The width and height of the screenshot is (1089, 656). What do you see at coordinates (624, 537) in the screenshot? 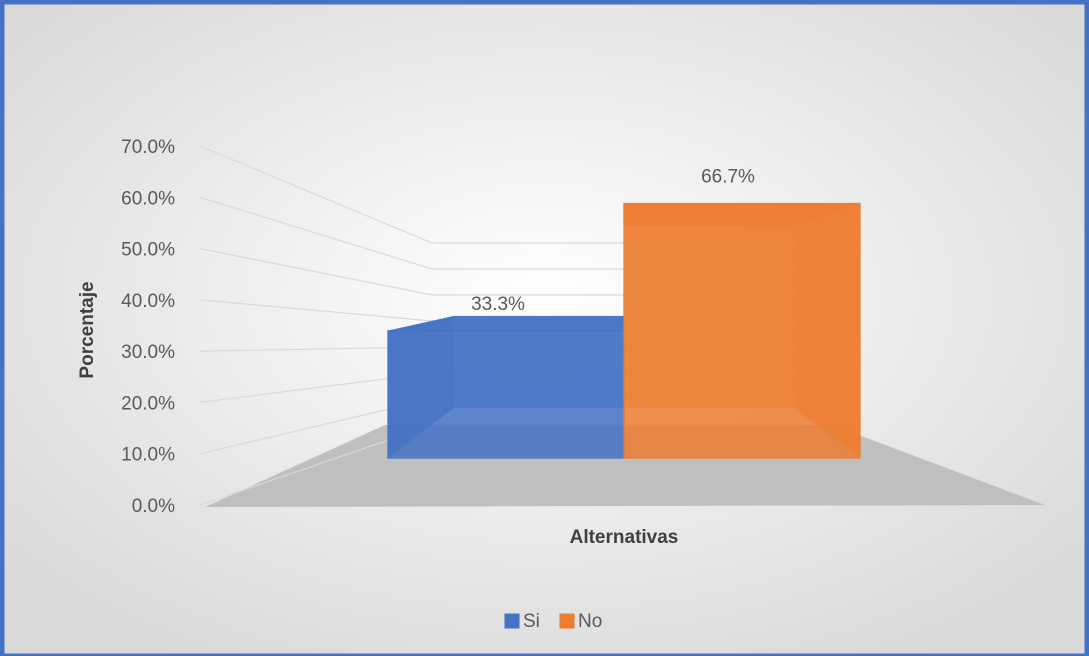
I see `x-axis-title: Alternativas` at bounding box center [624, 537].